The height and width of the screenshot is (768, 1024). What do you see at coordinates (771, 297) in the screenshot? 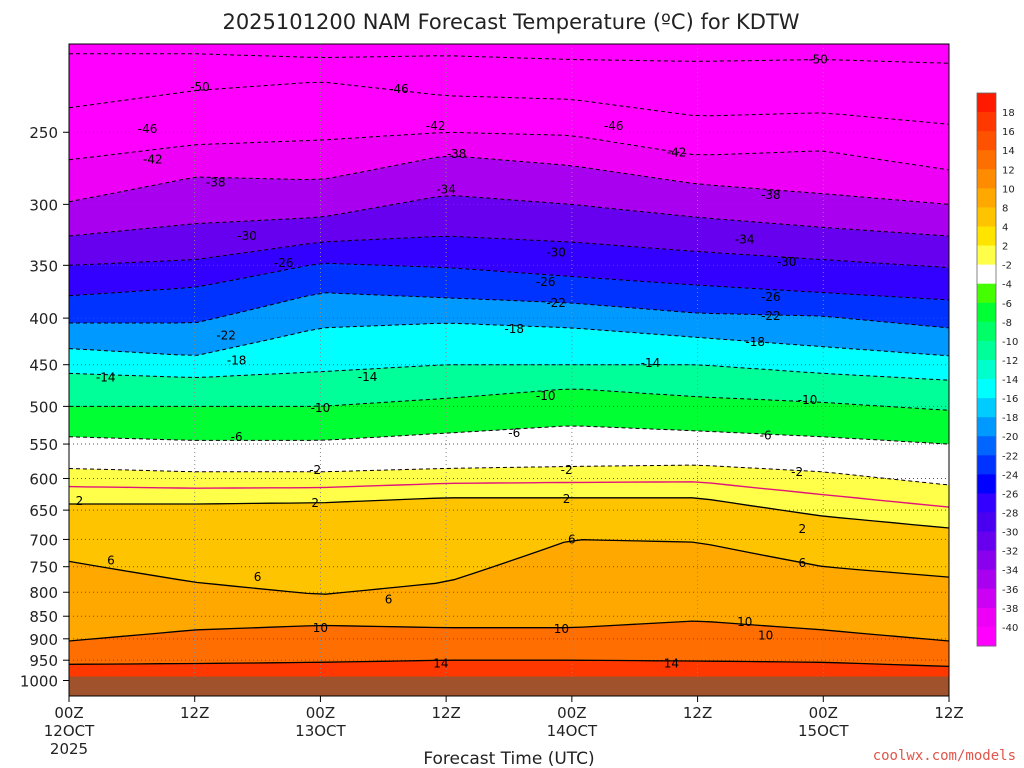
I see `contour-label: -26` at bounding box center [771, 297].